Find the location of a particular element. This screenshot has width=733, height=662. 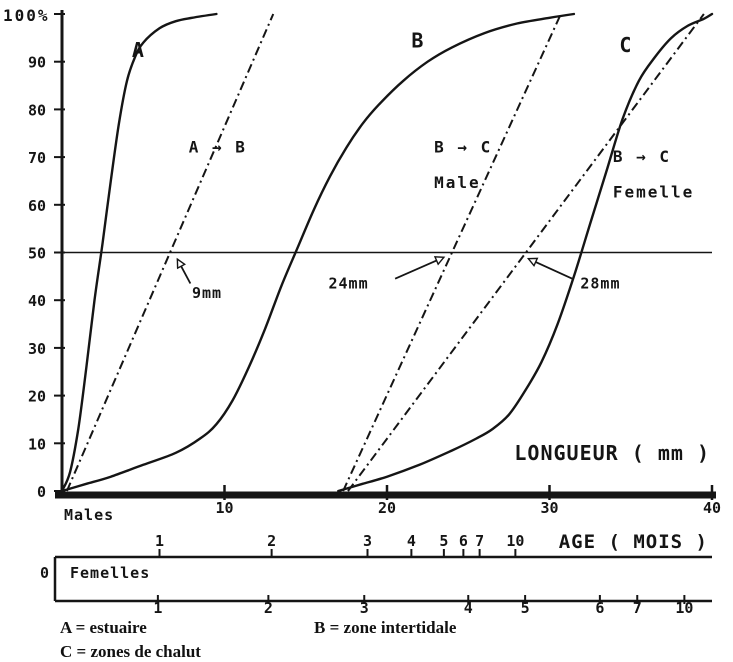

y-tick-label-30: 30 is located at coordinates (37, 349).